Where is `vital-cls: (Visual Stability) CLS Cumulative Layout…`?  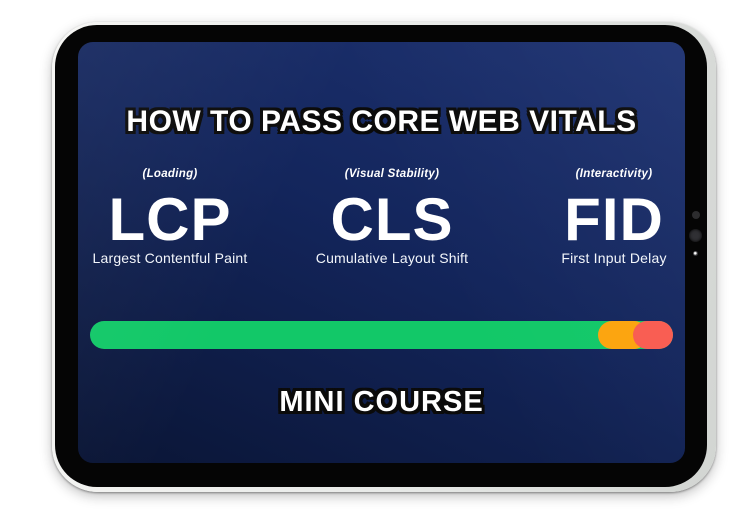
vital-cls: (Visual Stability) CLS Cumulative Layout… is located at coordinates (392, 217).